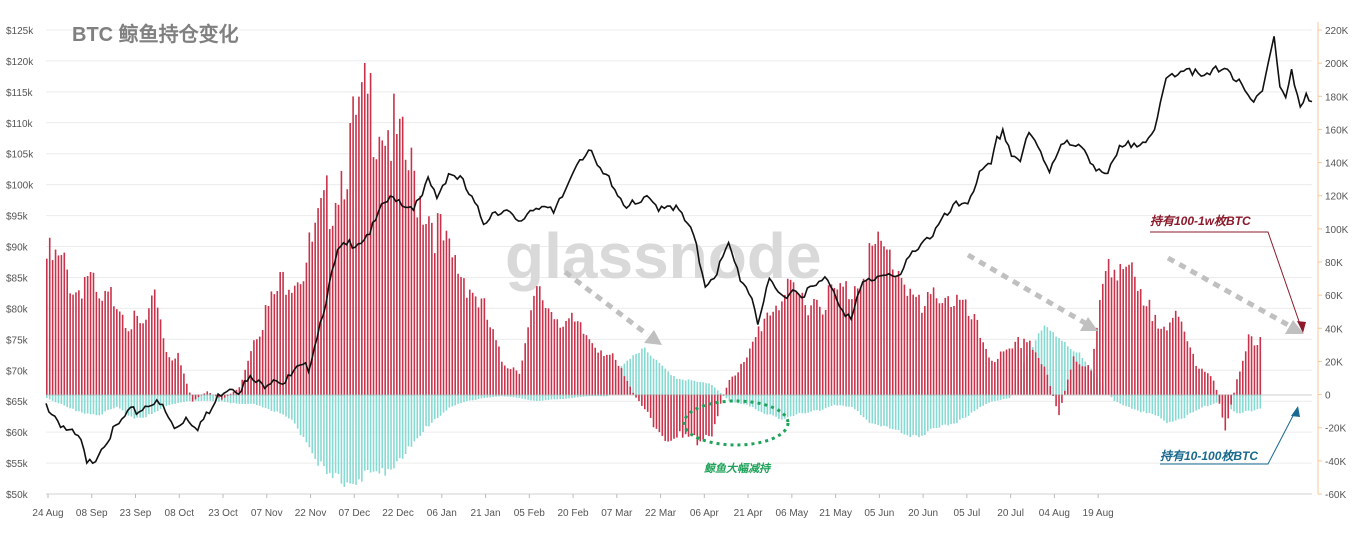 This screenshot has height=548, width=1362. Describe the element at coordinates (17, 340) in the screenshot. I see `left-tick-label: $75k` at that location.